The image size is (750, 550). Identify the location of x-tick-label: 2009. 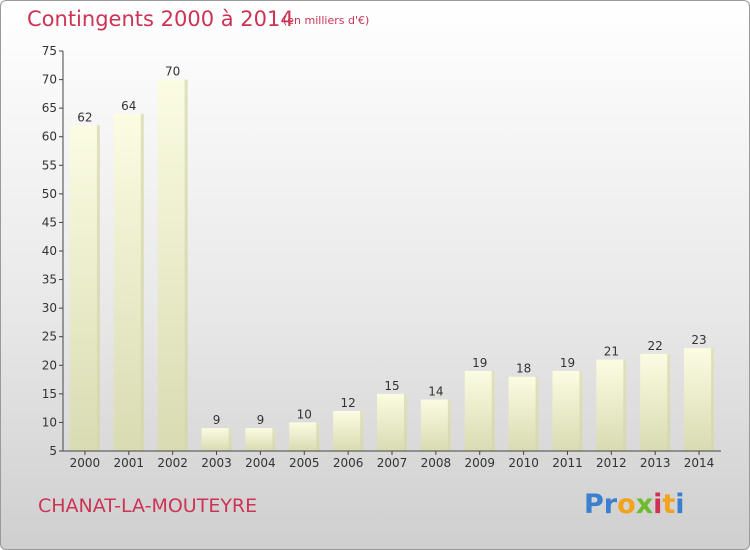
(479, 463).